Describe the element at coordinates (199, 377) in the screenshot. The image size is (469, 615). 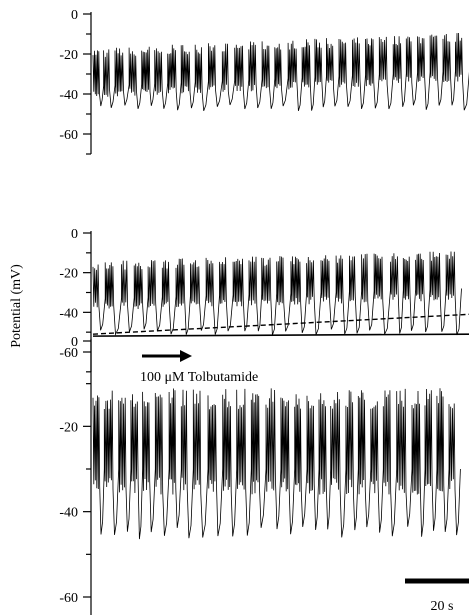
I see `drug-label: 100 μM Tolbutamide` at that location.